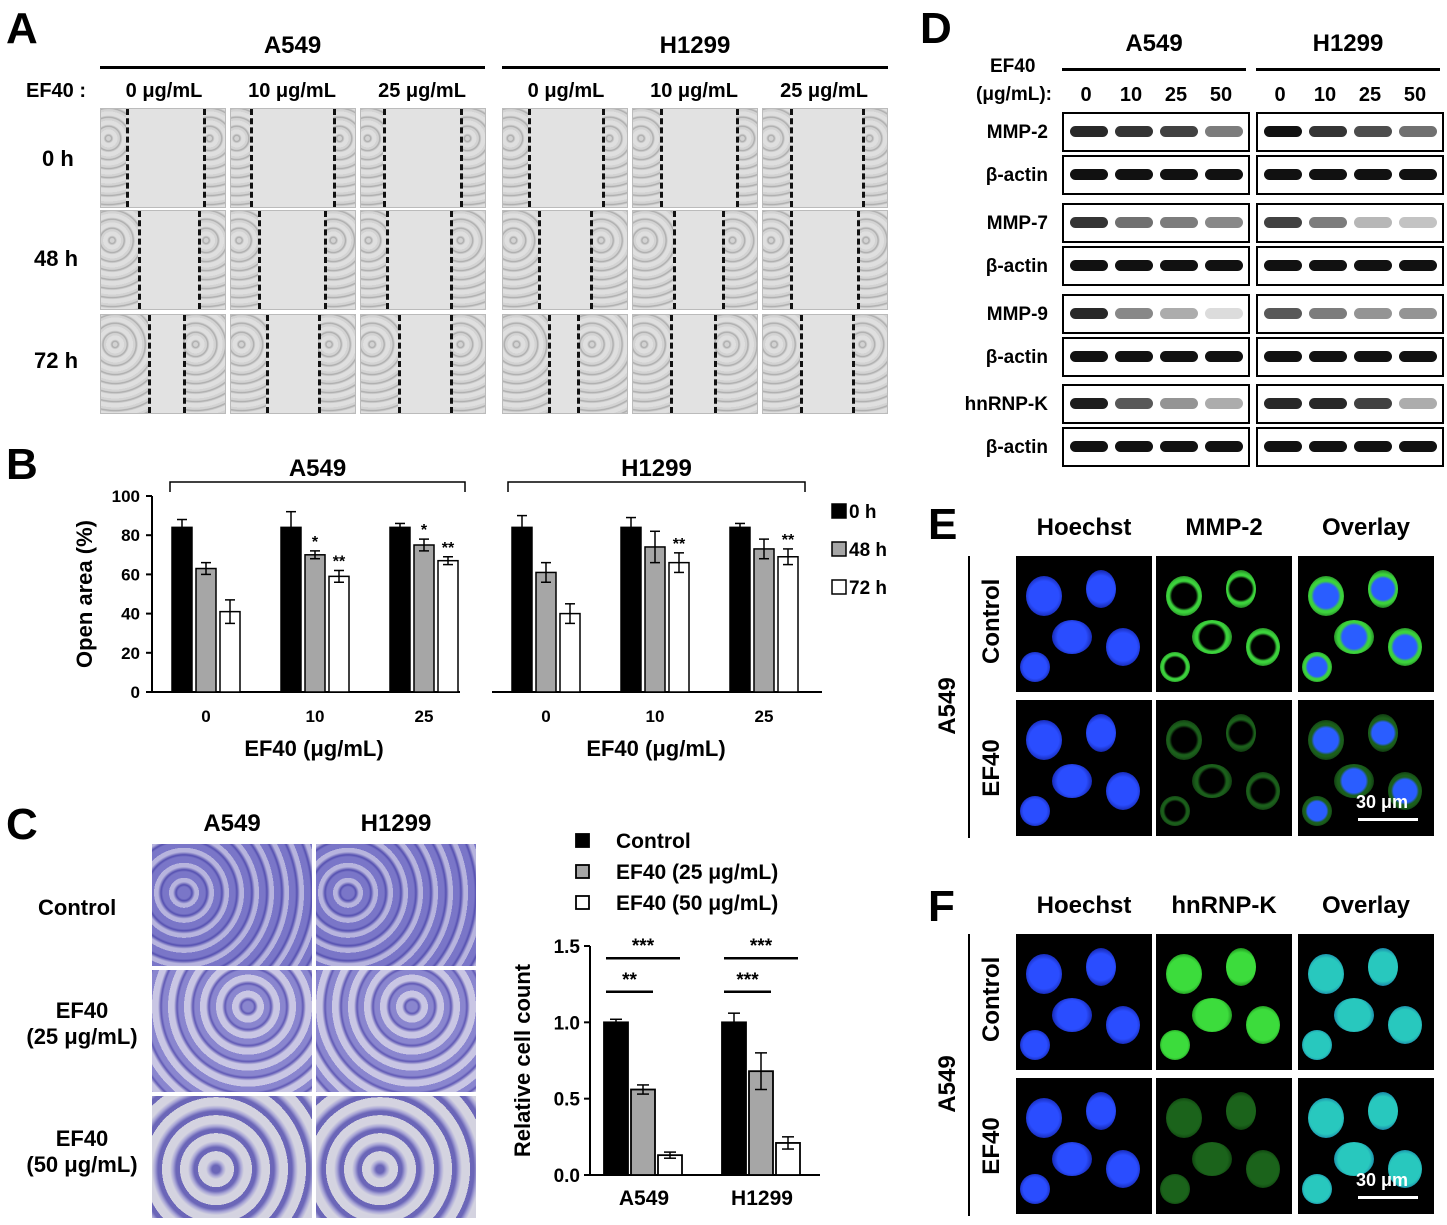 Image resolution: width=1447 pixels, height=1225 pixels. I want to click on wound-image-r0-c3, so click(565, 158).